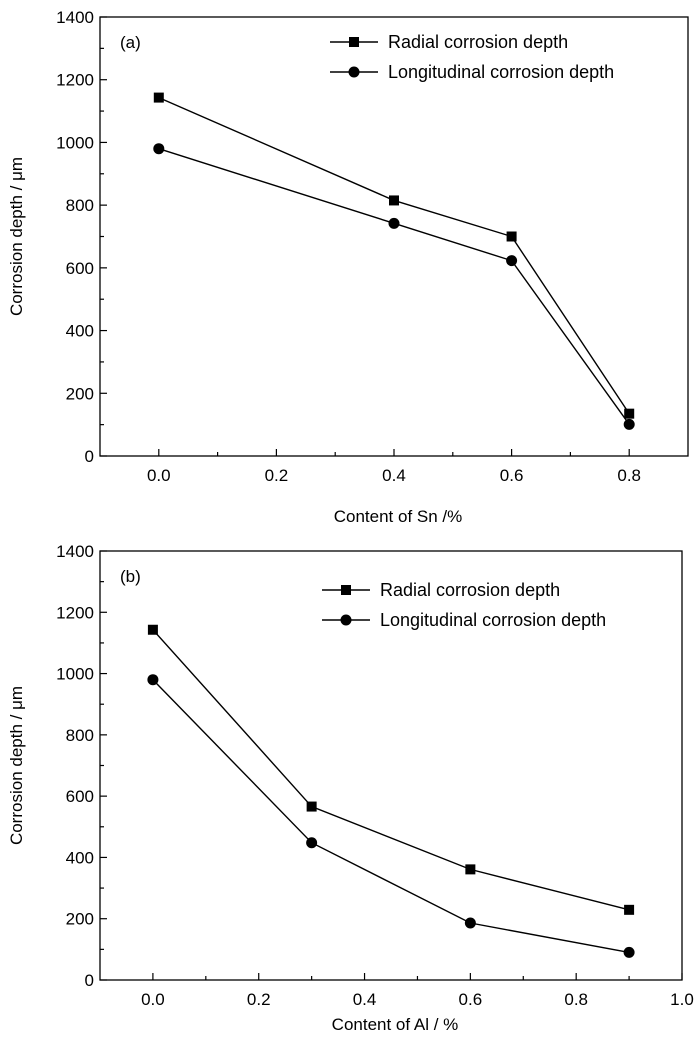 Image resolution: width=700 pixels, height=1041 pixels. What do you see at coordinates (395, 1024) in the screenshot?
I see `x-axis-title: Content of Al / %` at bounding box center [395, 1024].